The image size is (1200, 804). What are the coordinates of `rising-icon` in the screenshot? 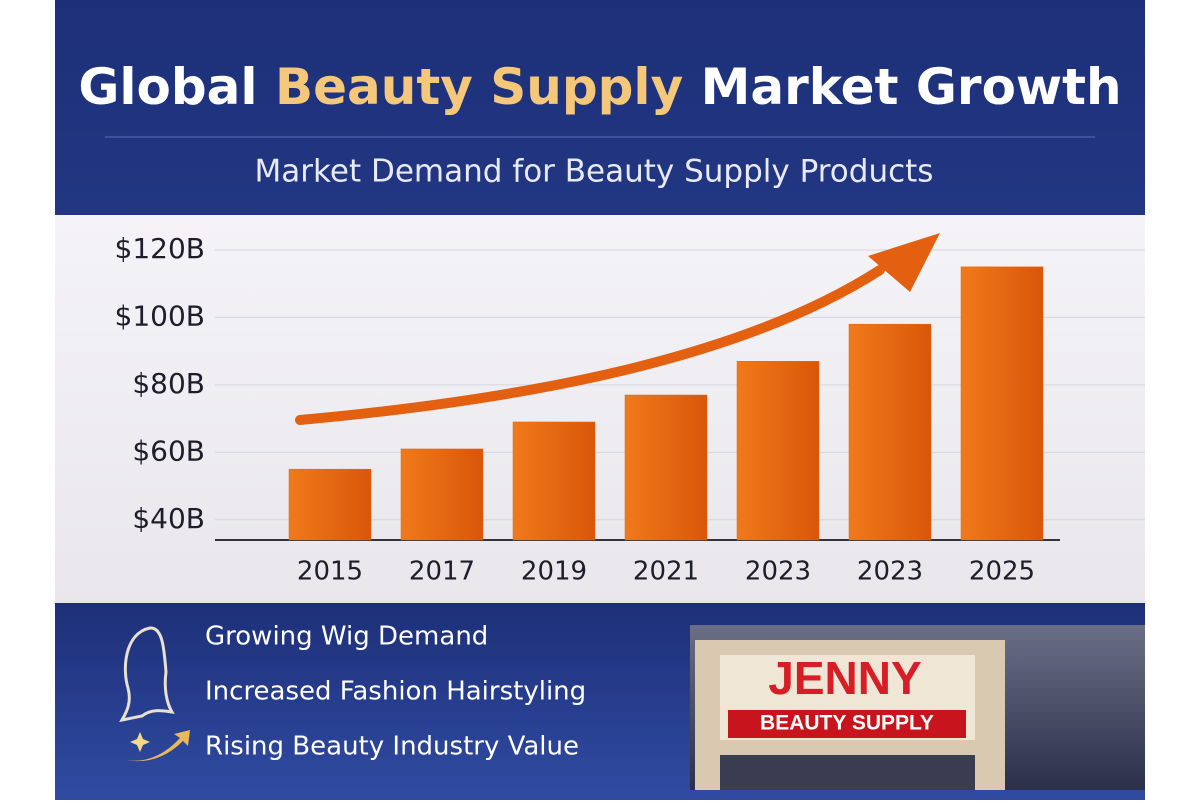 It's located at (157, 746).